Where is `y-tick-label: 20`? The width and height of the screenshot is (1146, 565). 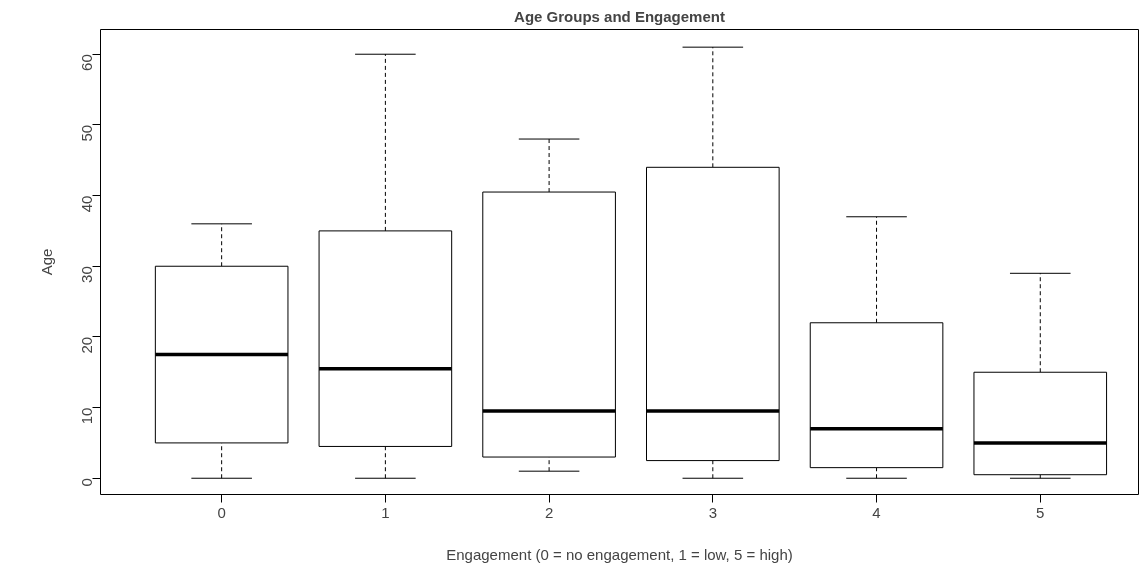 y-tick-label: 20 is located at coordinates (87, 345).